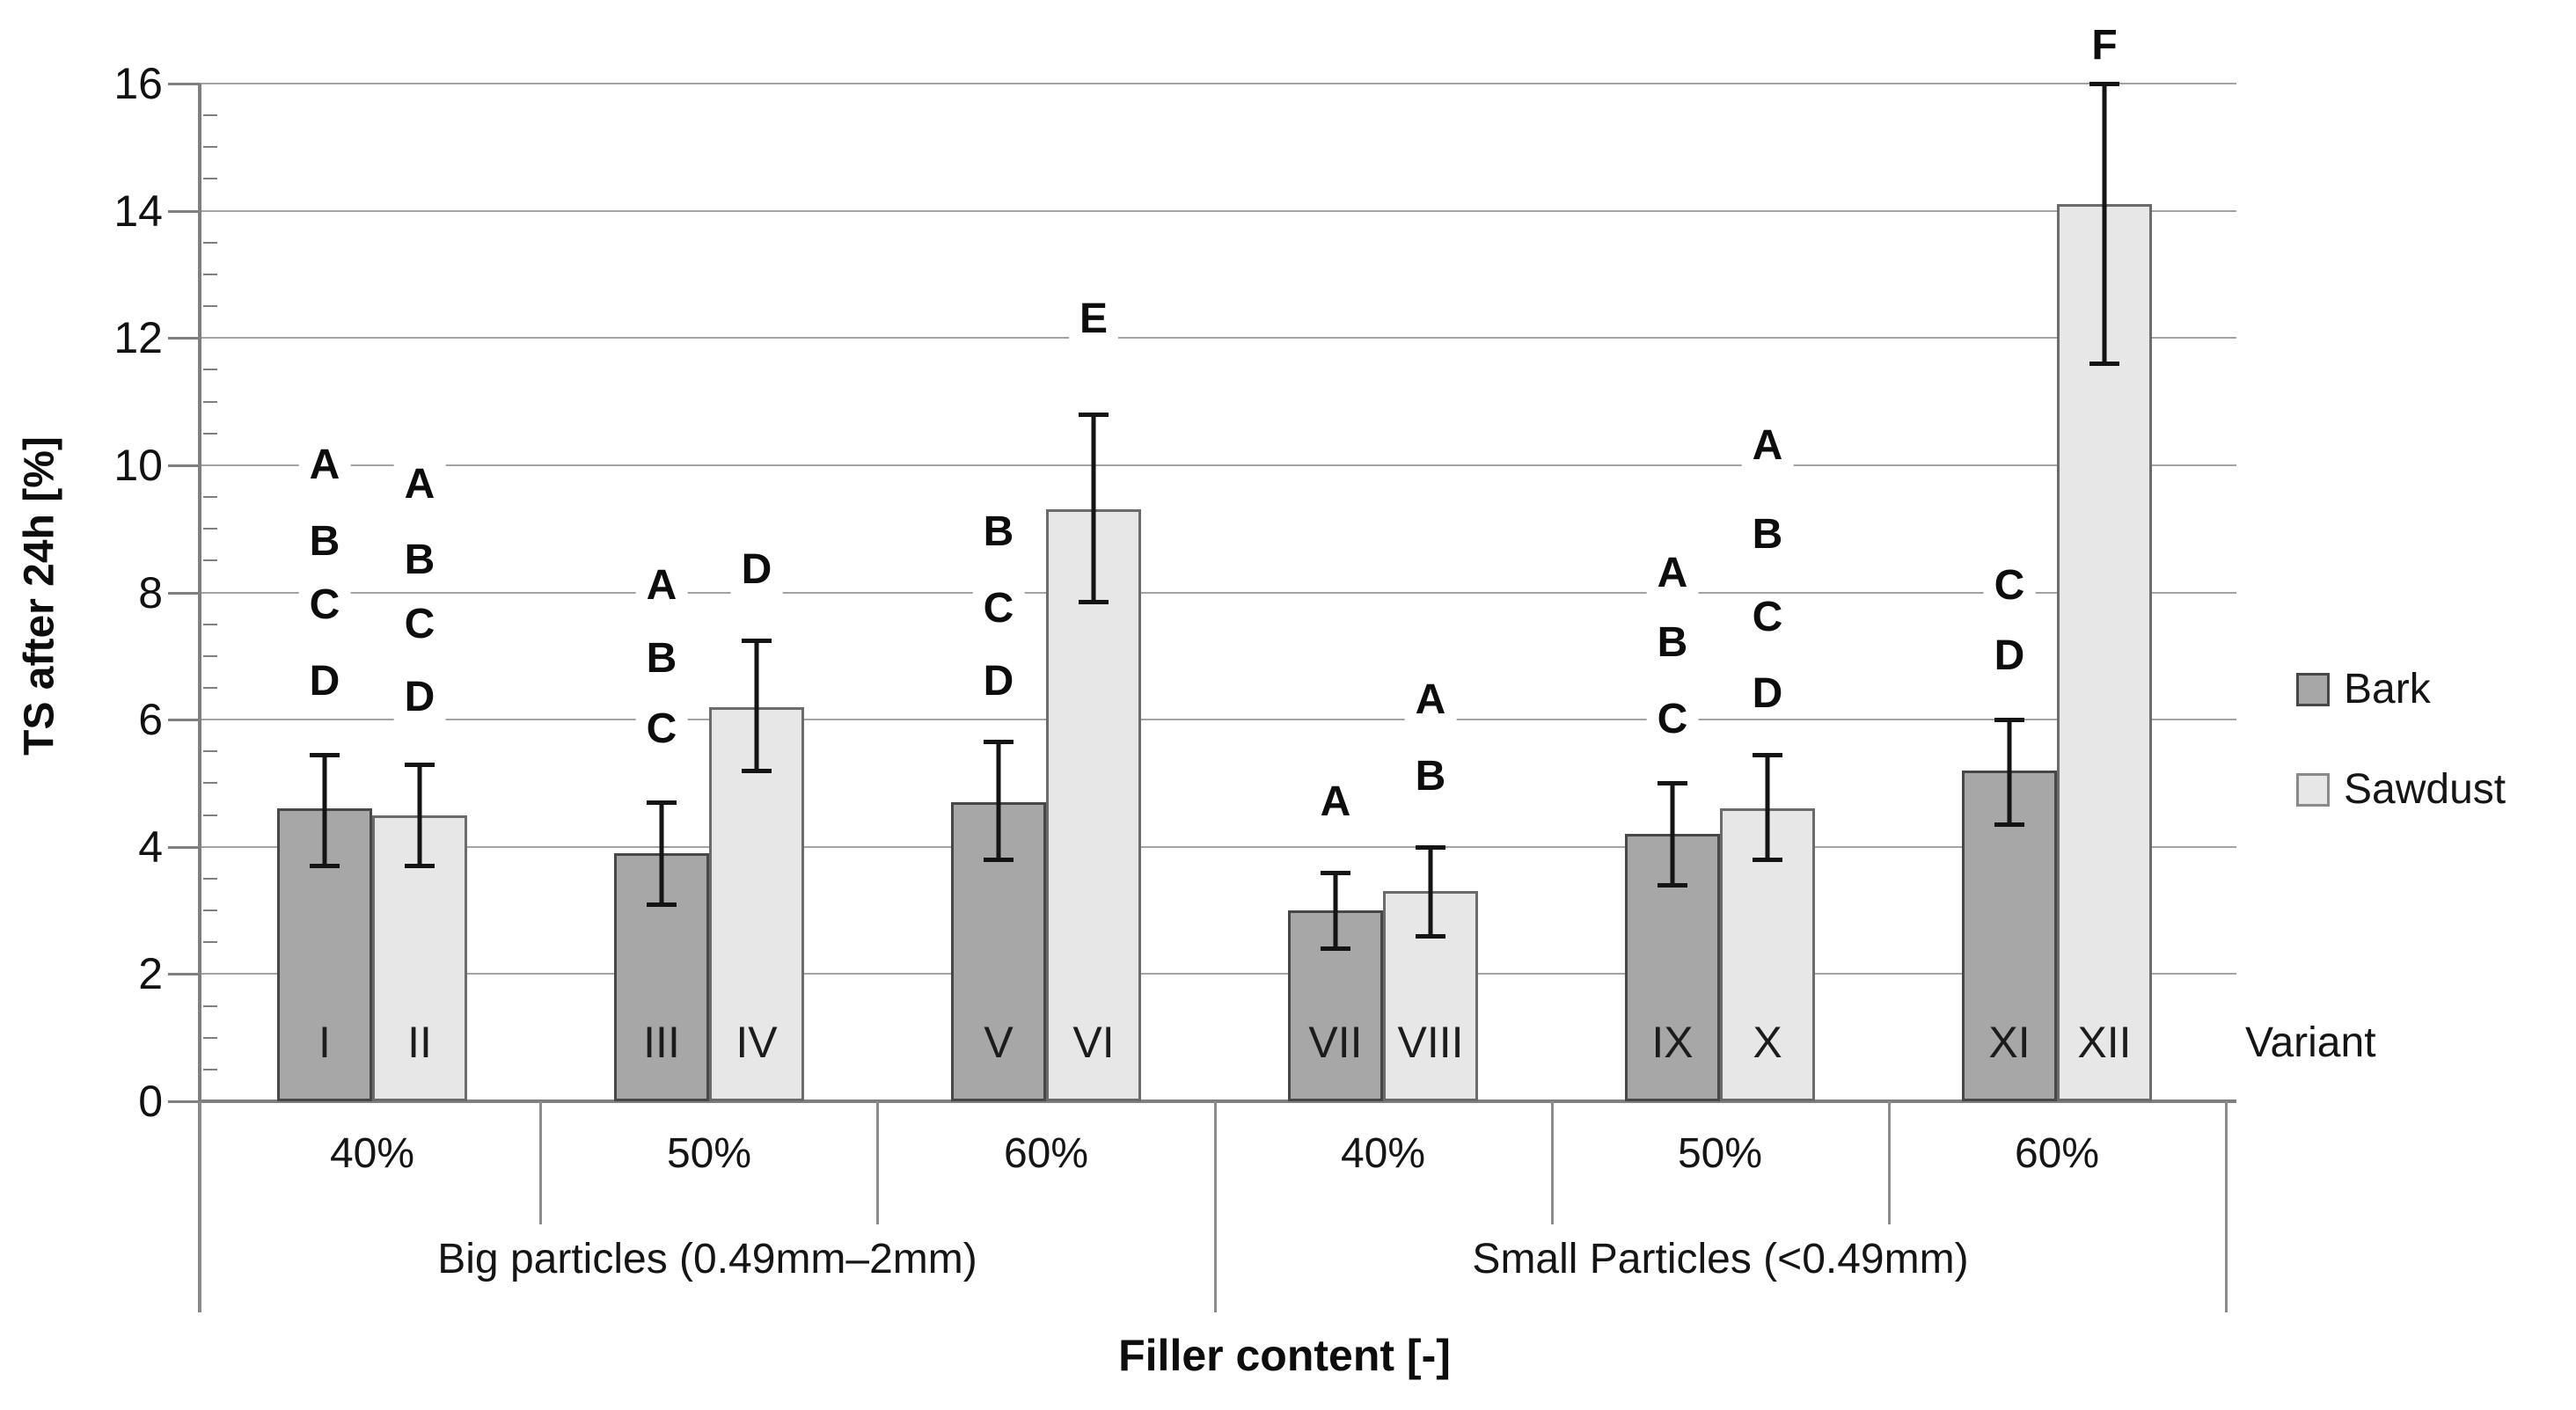  I want to click on y-tick-label: 6, so click(150, 720).